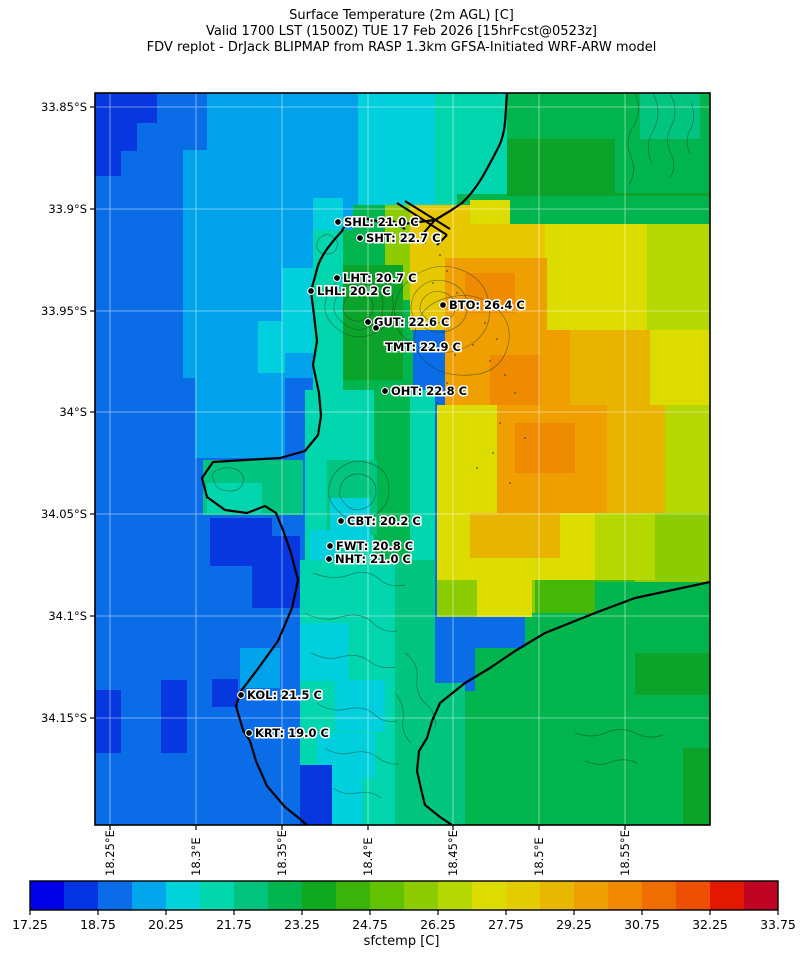 Image resolution: width=803 pixels, height=962 pixels. Describe the element at coordinates (370, 924) in the screenshot. I see `colorbar-tick-label: 24.75` at that location.